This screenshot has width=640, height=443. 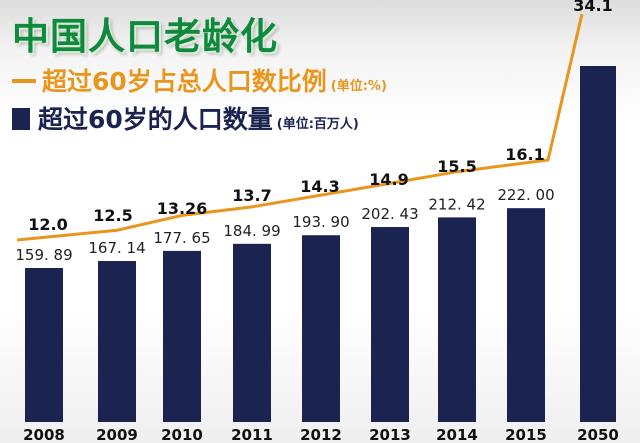 What do you see at coordinates (21, 119) in the screenshot?
I see `legend-bar-swatch` at bounding box center [21, 119].